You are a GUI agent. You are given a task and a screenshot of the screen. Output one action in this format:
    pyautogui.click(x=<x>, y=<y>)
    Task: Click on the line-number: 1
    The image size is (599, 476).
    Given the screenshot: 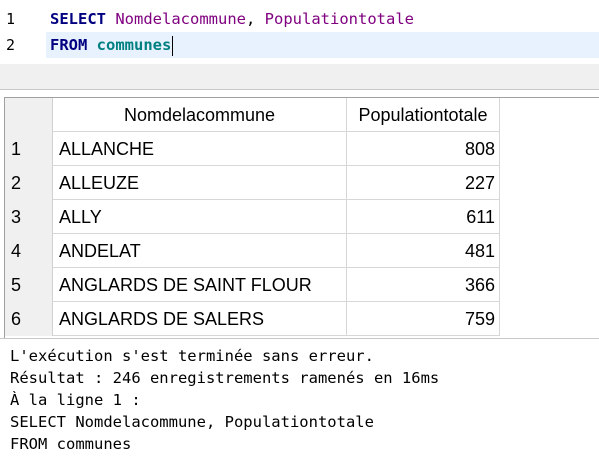 What is the action you would take?
    pyautogui.click(x=11, y=19)
    